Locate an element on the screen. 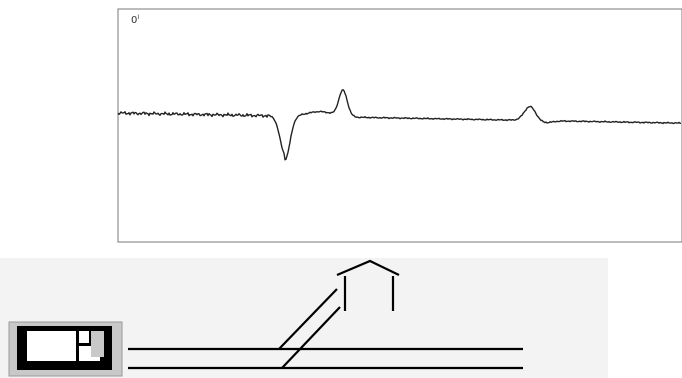 The image size is (682, 378). device-box is located at coordinates (65, 349).